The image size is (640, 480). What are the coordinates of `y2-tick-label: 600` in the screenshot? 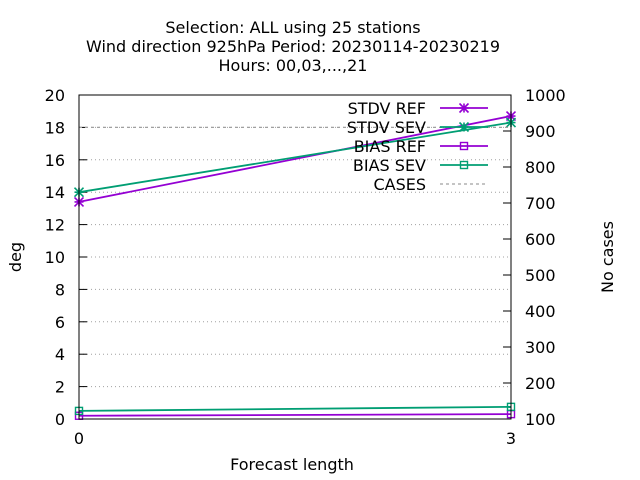 It's located at (540, 239).